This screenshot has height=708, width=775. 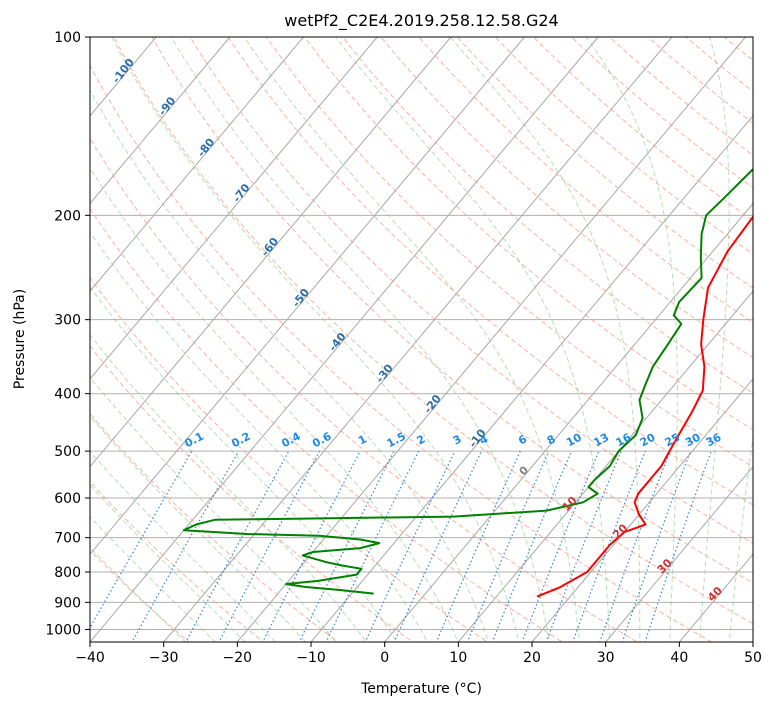 I want to click on y-tick-label: 300, so click(x=67, y=321).